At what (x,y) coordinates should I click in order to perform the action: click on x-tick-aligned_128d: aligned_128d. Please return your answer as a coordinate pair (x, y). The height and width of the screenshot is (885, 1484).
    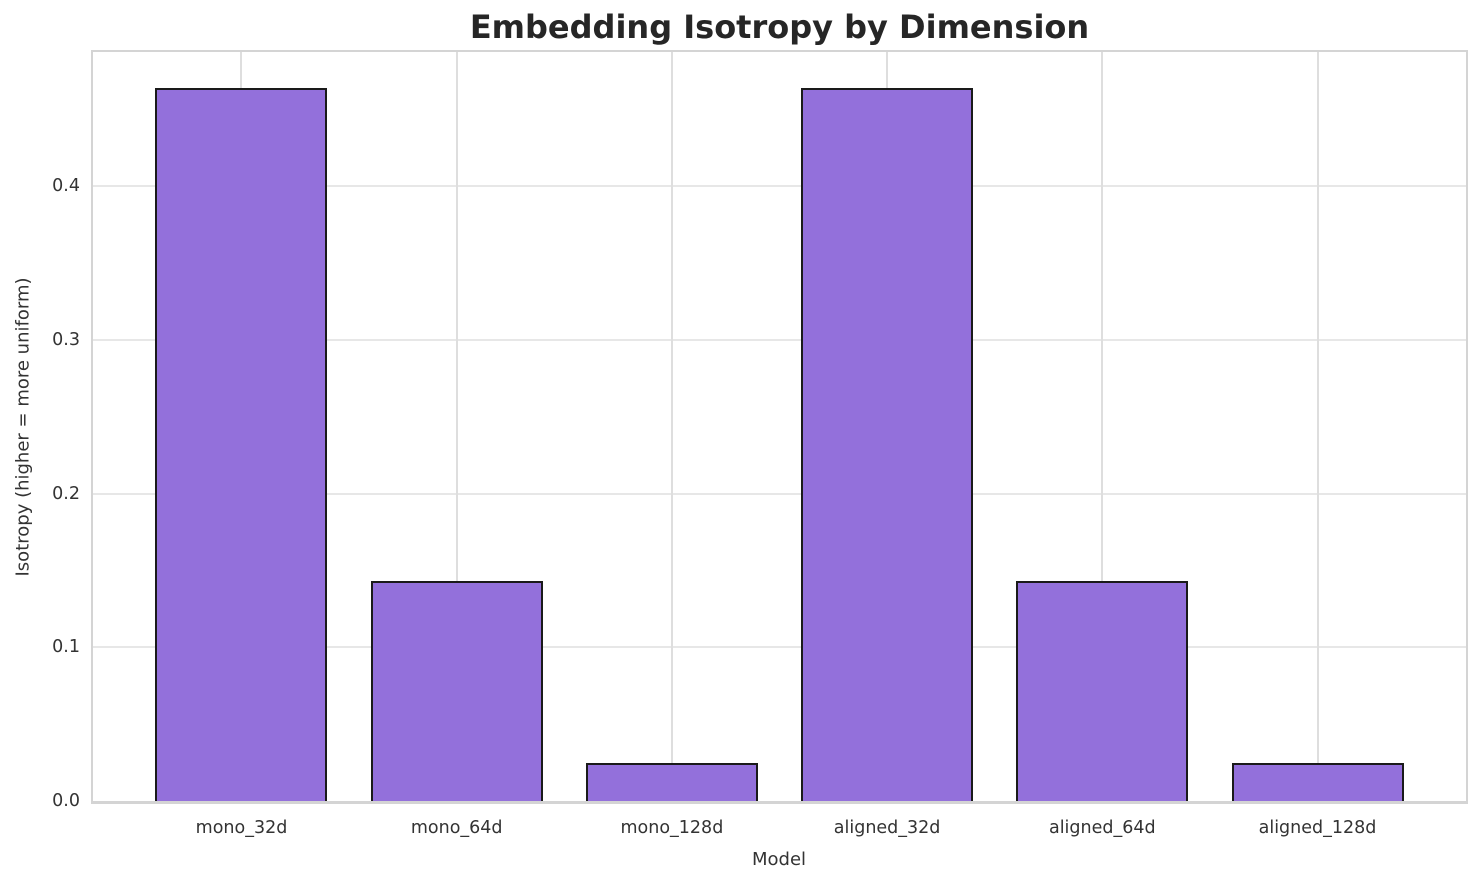
    Looking at the image, I should click on (1317, 828).